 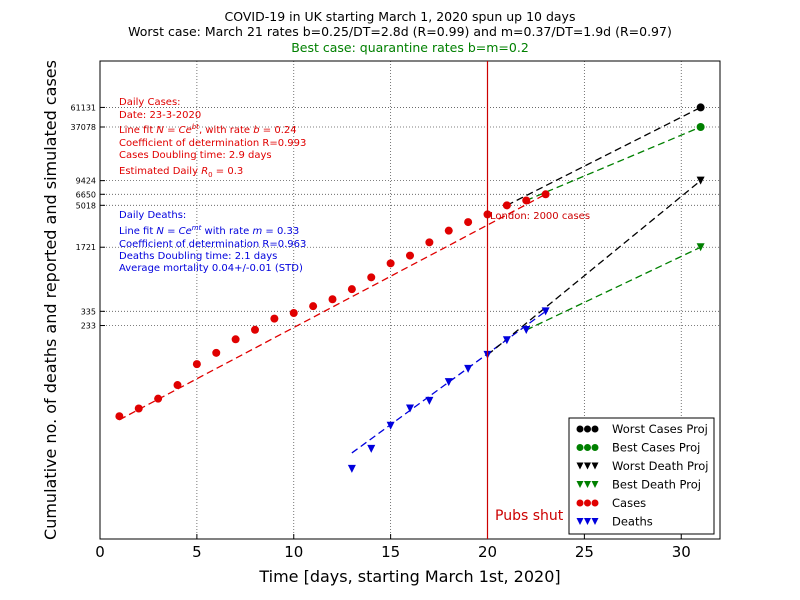 What do you see at coordinates (681, 552) in the screenshot?
I see `x-tick-label: 30` at bounding box center [681, 552].